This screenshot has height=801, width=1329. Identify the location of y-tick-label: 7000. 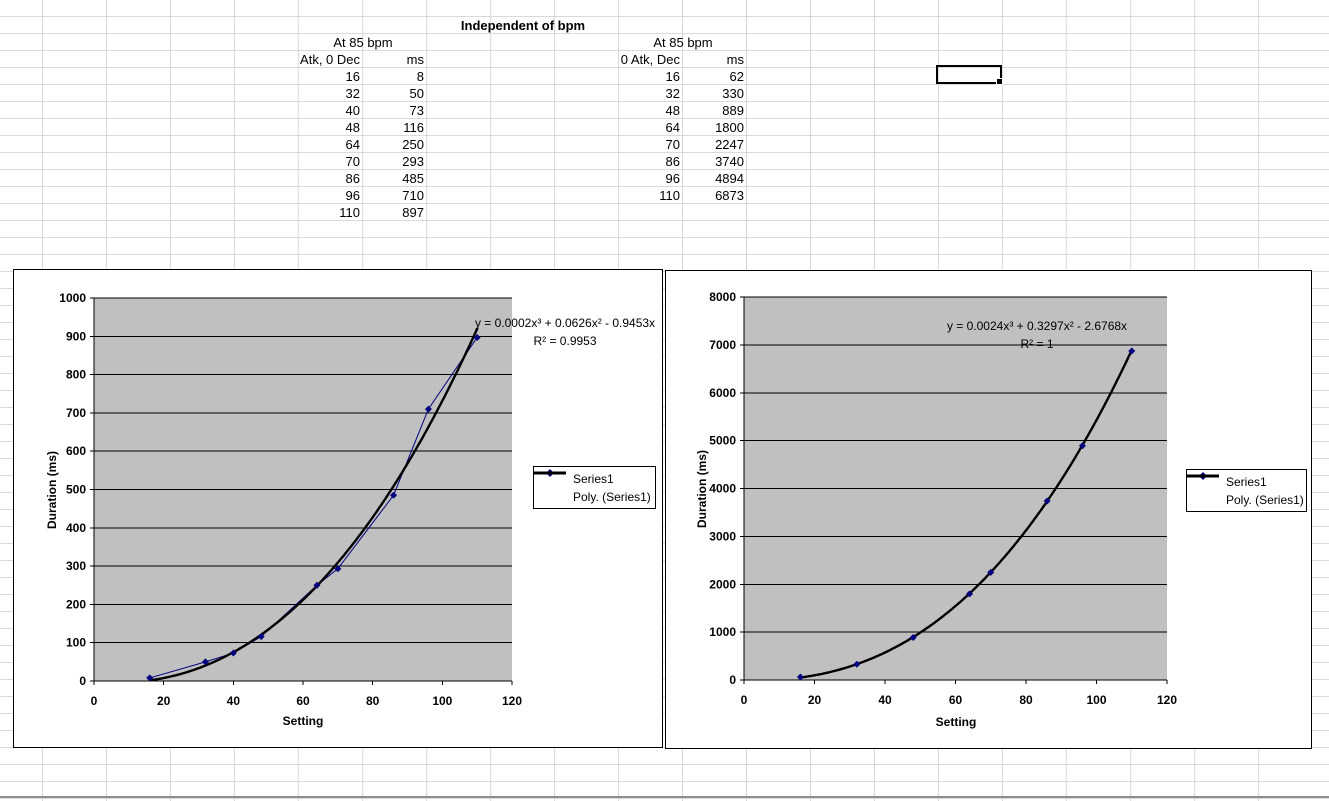
(722, 345).